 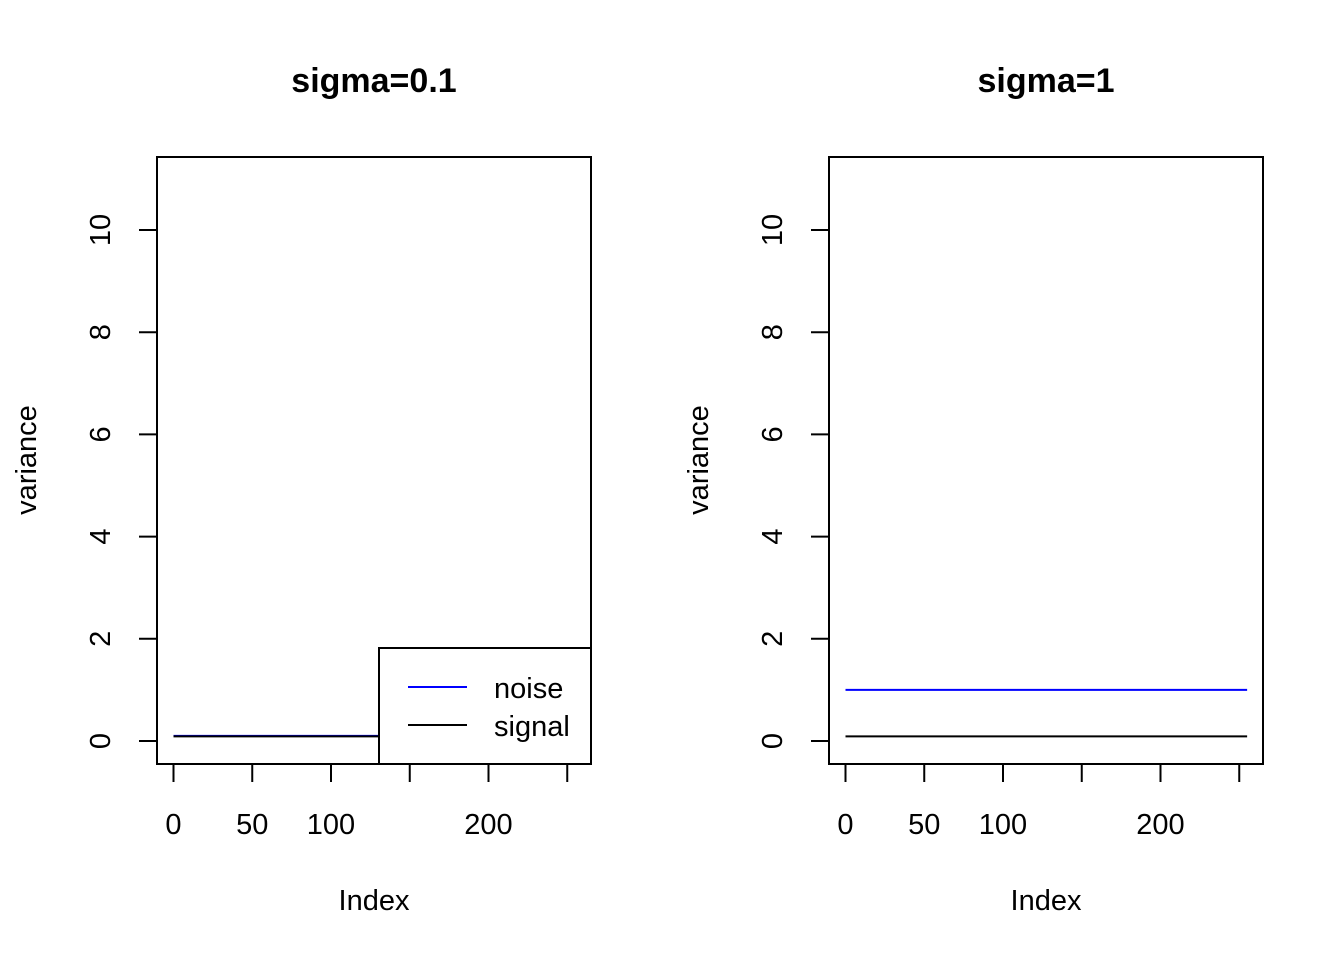 I want to click on chart-title: sigma=0.1, so click(x=373, y=81).